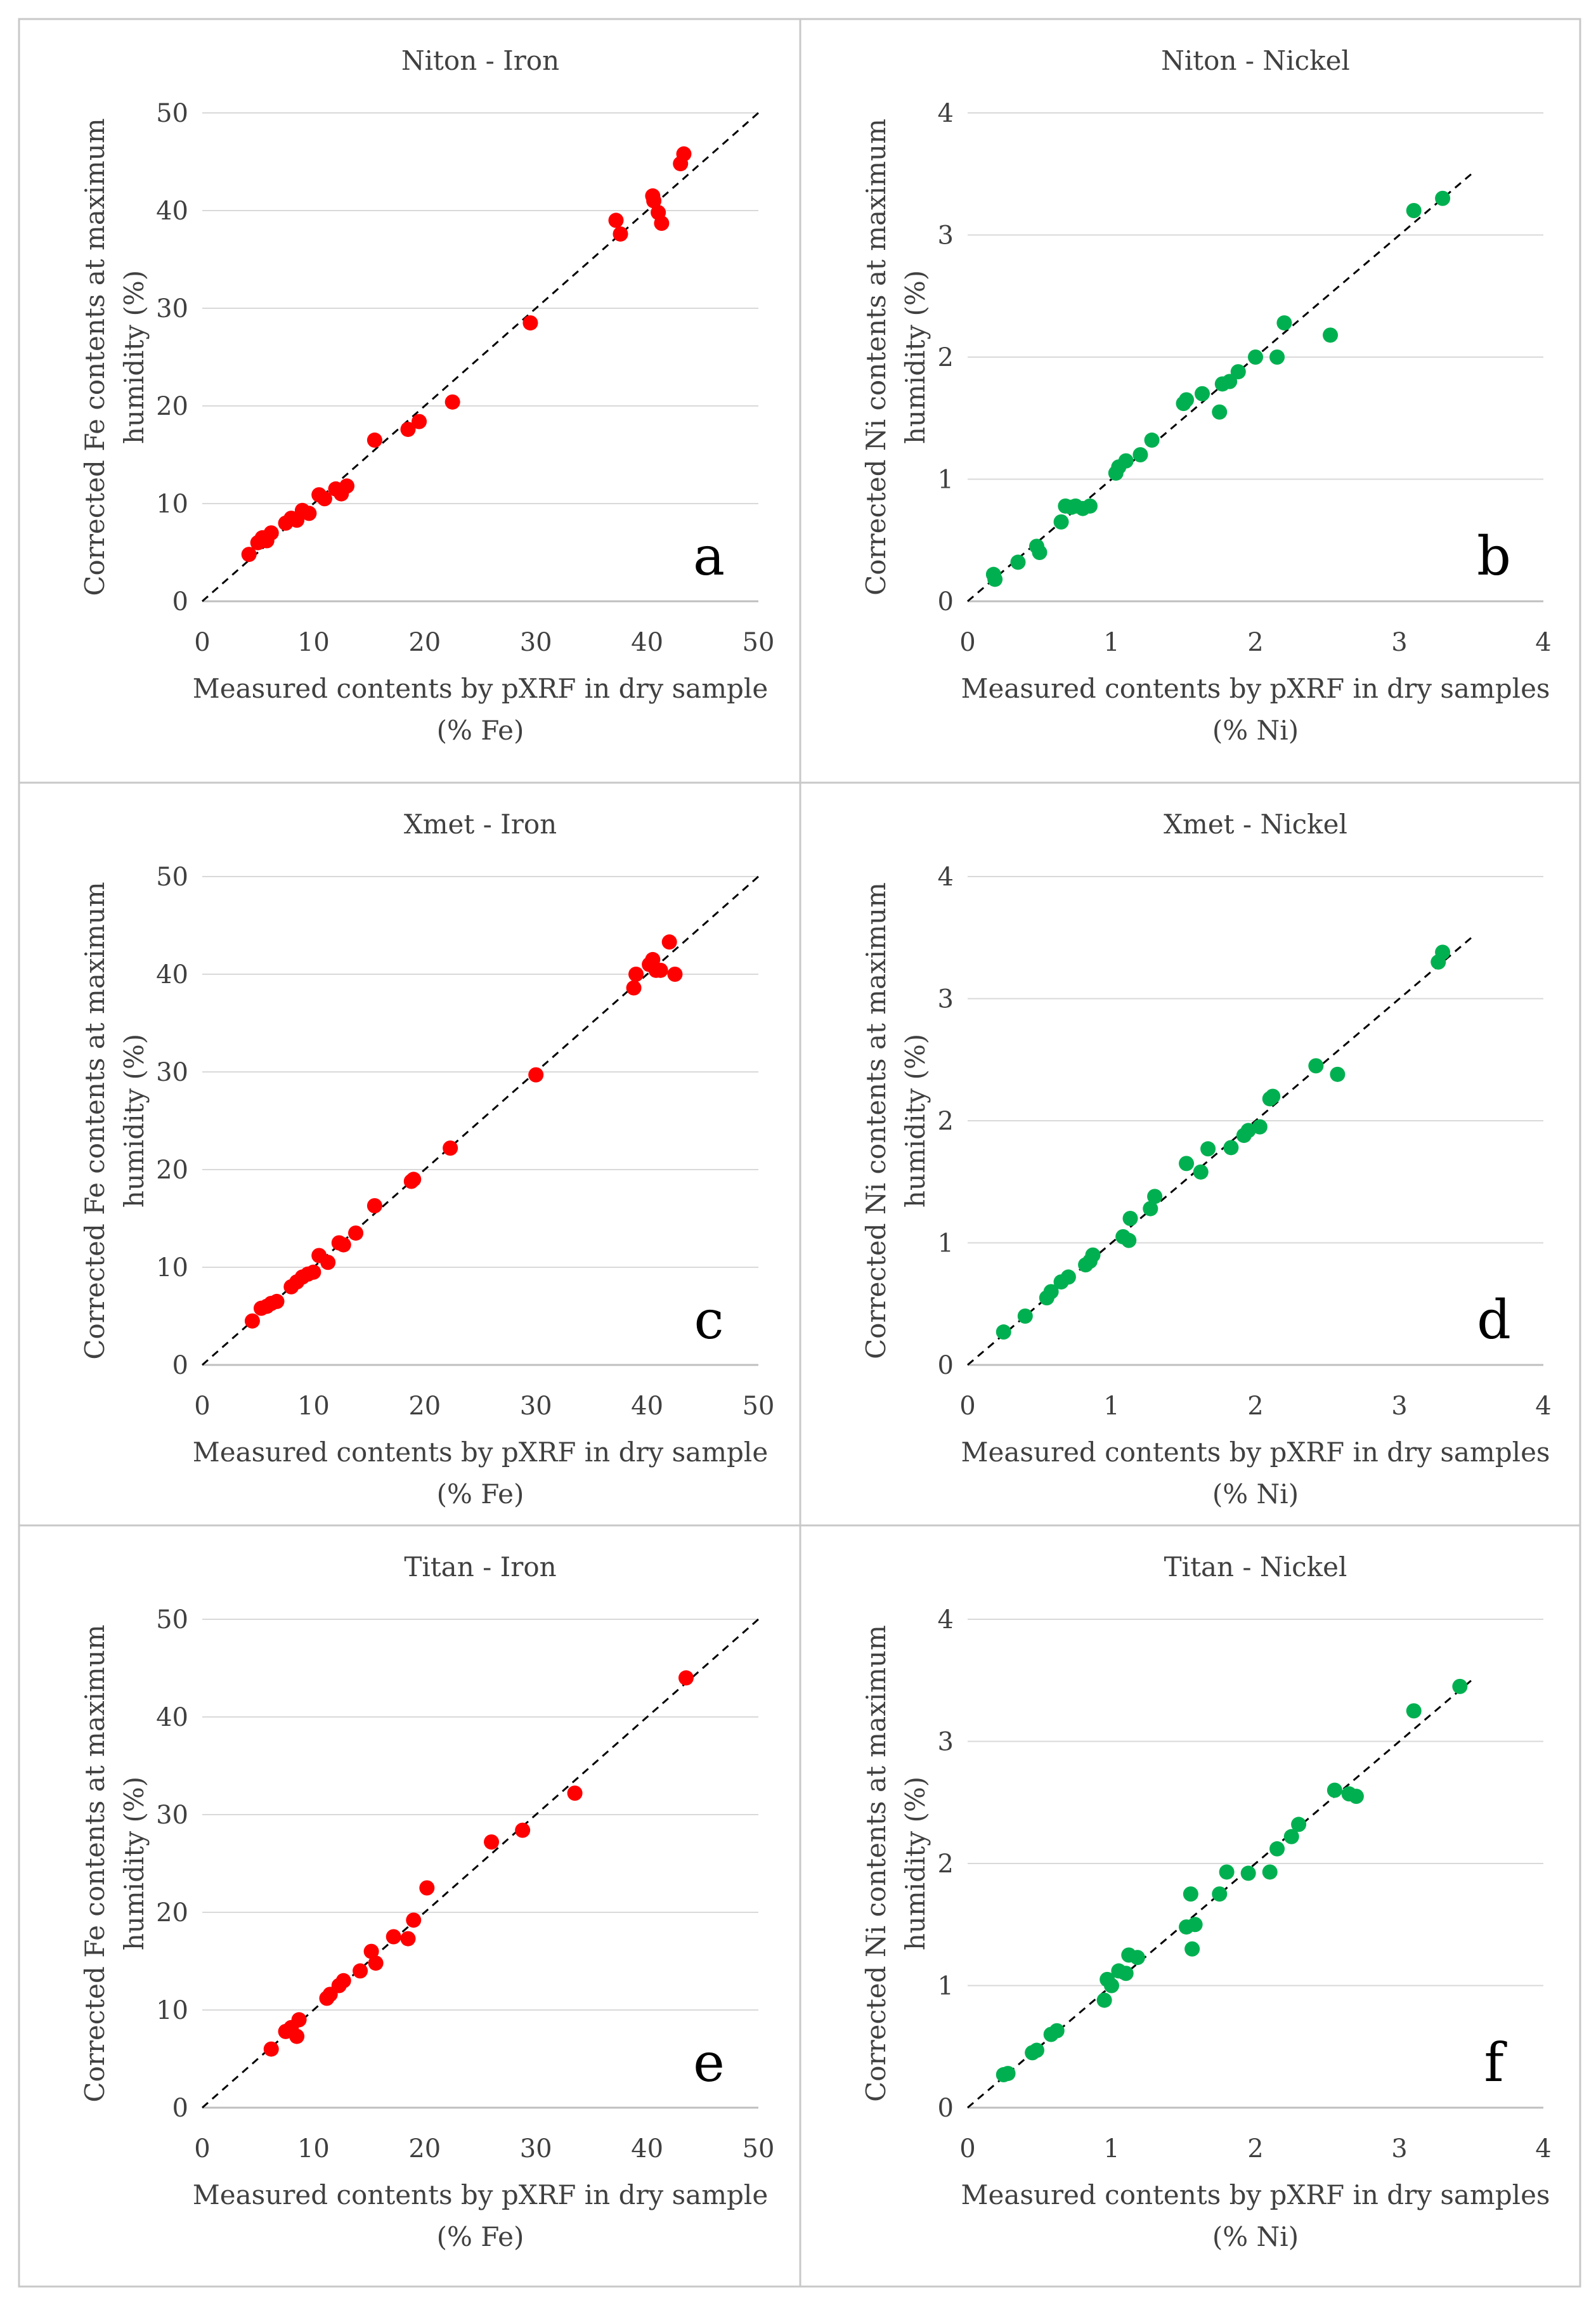 Image resolution: width=1596 pixels, height=2310 pixels. Describe the element at coordinates (536, 642) in the screenshot. I see `x-tick-label: 30` at that location.